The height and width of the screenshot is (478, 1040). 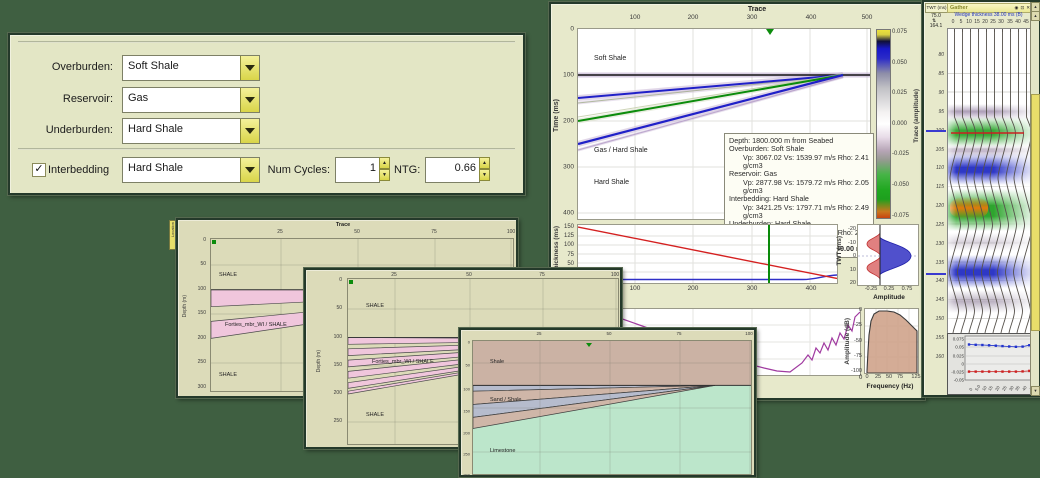 What do you see at coordinates (891, 341) in the screenshot?
I see `spectrum-plot` at bounding box center [891, 341].